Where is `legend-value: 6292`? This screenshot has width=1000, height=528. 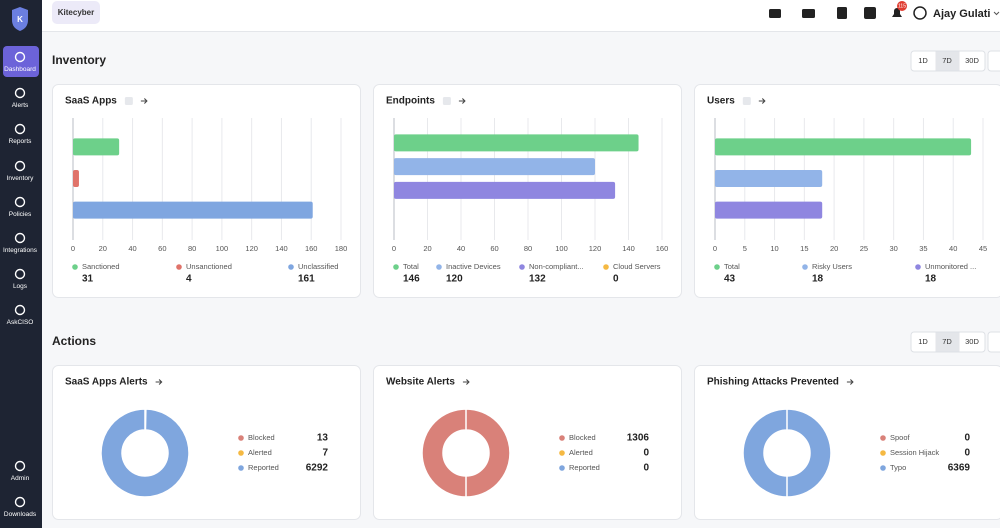 legend-value: 6292 is located at coordinates (317, 468).